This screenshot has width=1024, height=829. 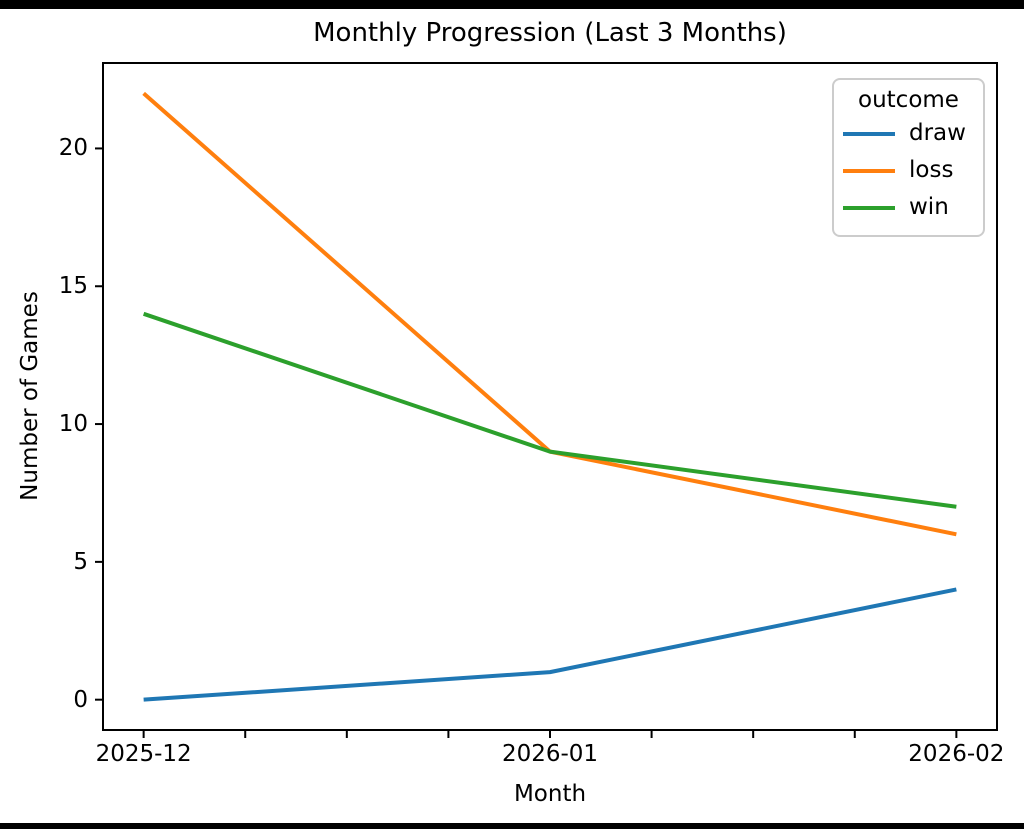 I want to click on y-tick-label: 15, so click(x=73, y=286).